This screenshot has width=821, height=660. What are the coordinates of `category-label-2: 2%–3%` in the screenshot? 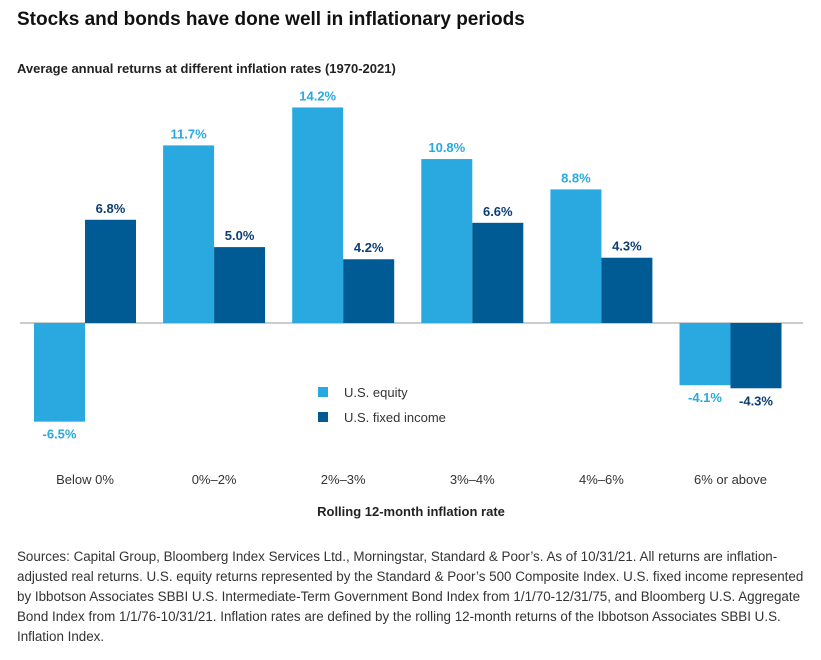 It's located at (343, 479).